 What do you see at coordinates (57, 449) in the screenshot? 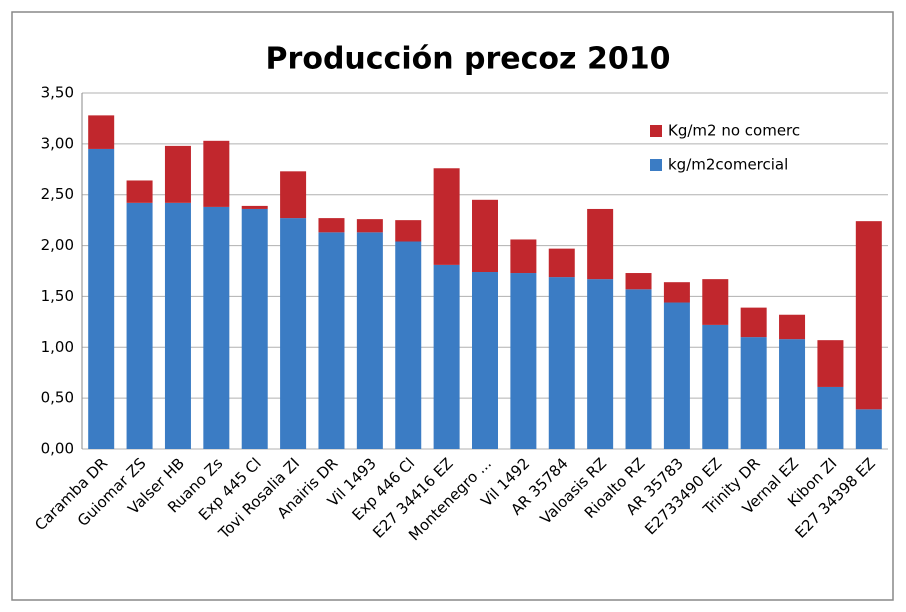
I see `y-tick-label: 0,00` at bounding box center [57, 449].